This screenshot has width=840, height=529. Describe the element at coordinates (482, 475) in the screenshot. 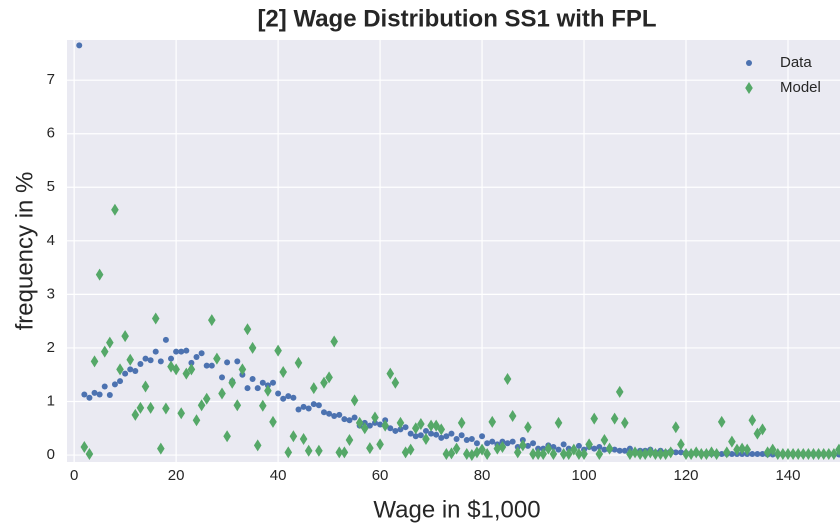

I see `x-tick-label: 80` at that location.